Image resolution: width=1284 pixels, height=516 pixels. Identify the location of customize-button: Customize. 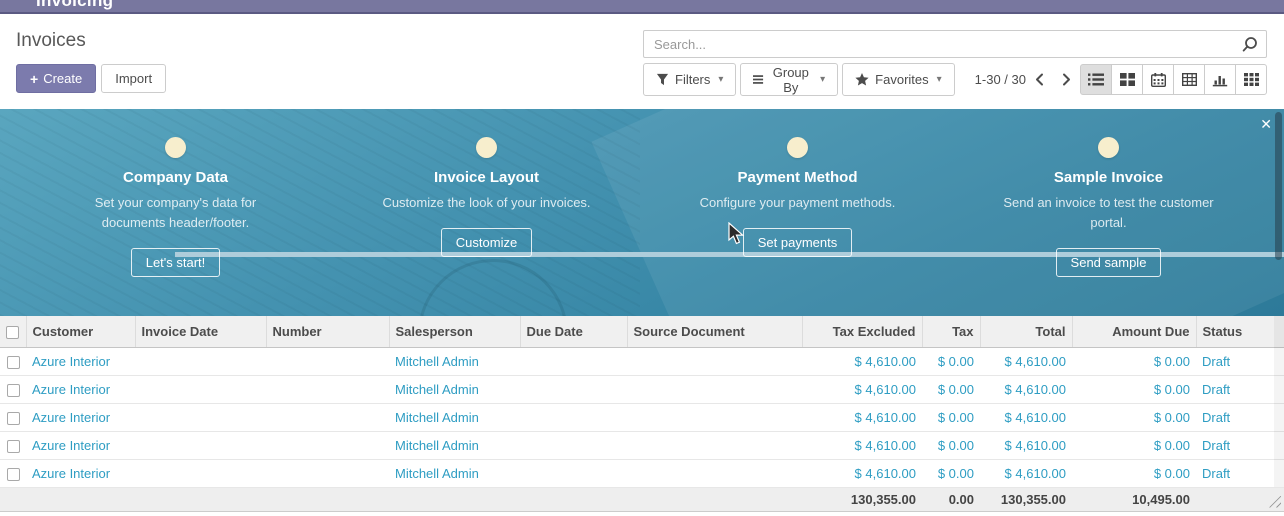
(486, 243).